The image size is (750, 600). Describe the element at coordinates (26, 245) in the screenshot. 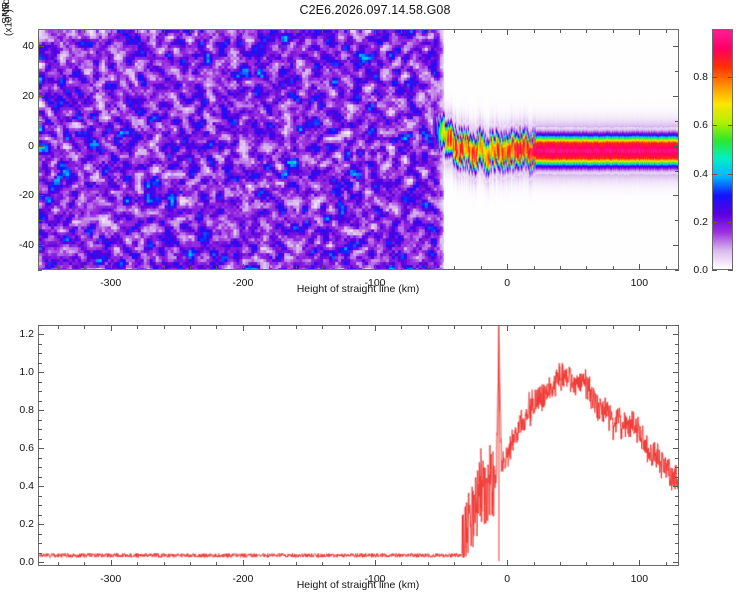

I see `spectrogram-y-tick-label: -40` at that location.